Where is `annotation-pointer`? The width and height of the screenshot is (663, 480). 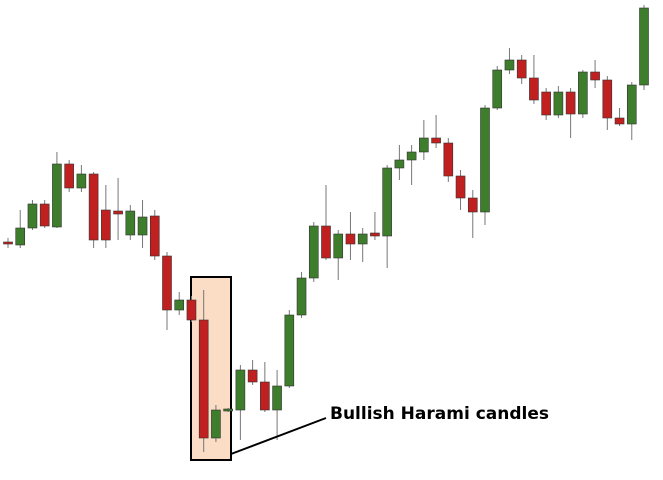 annotation-pointer is located at coordinates (278, 436).